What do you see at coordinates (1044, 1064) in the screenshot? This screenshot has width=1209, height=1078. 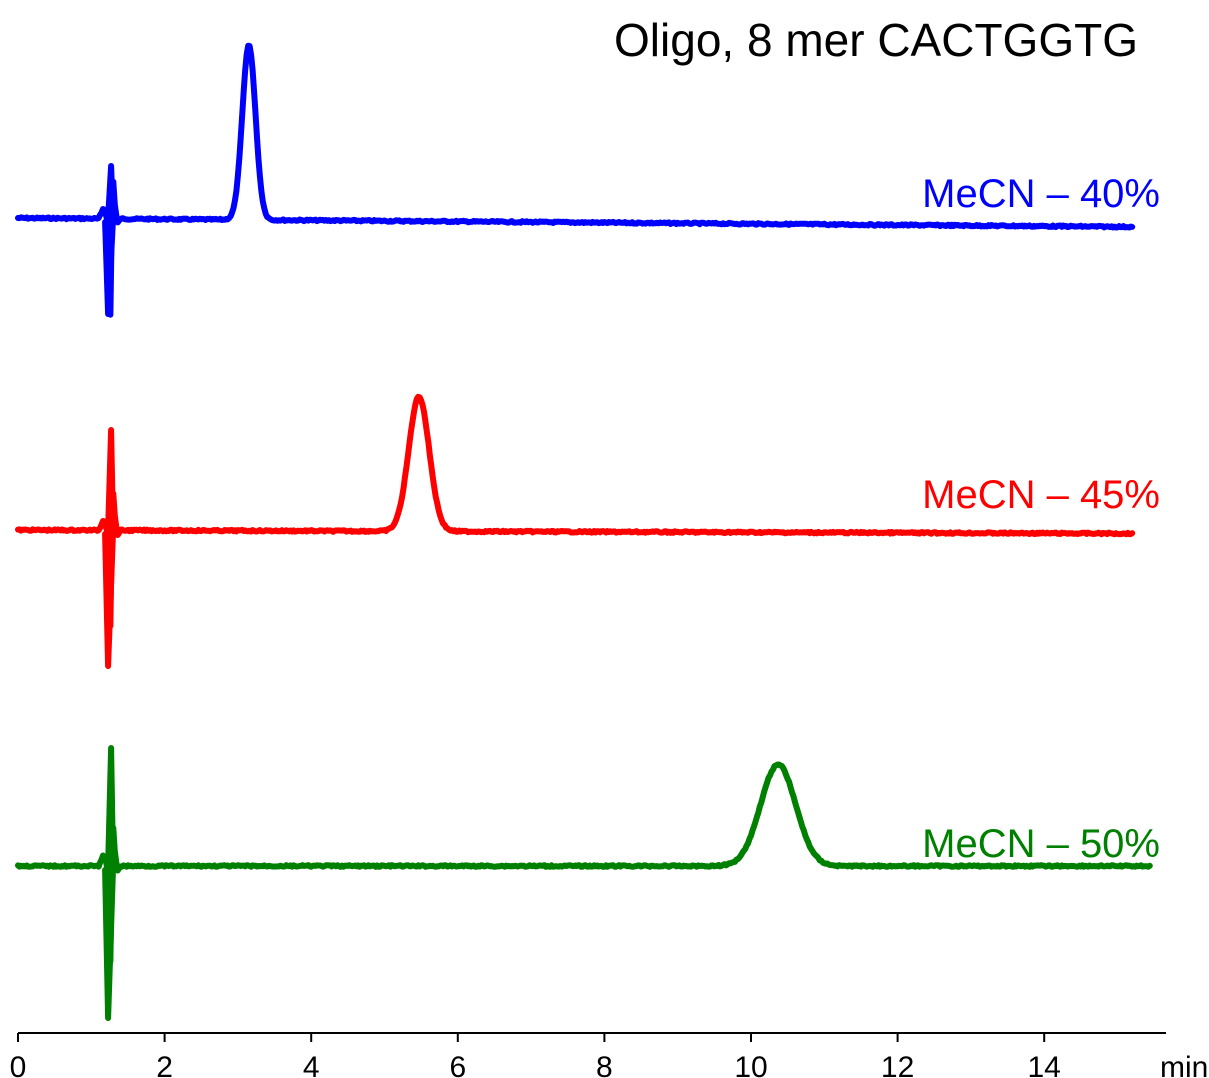 I see `x-tick-label: 14` at bounding box center [1044, 1064].